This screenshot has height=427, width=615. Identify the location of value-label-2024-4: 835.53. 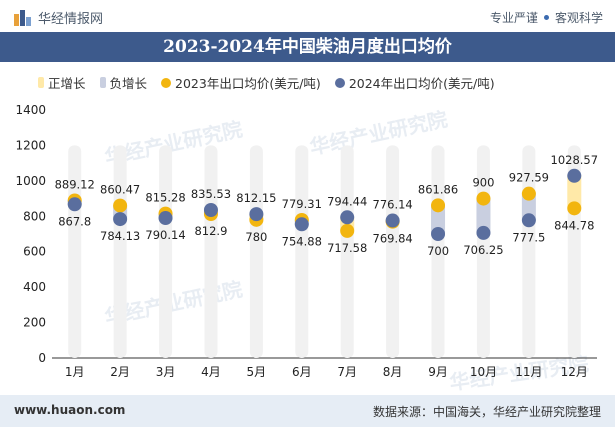
(211, 194).